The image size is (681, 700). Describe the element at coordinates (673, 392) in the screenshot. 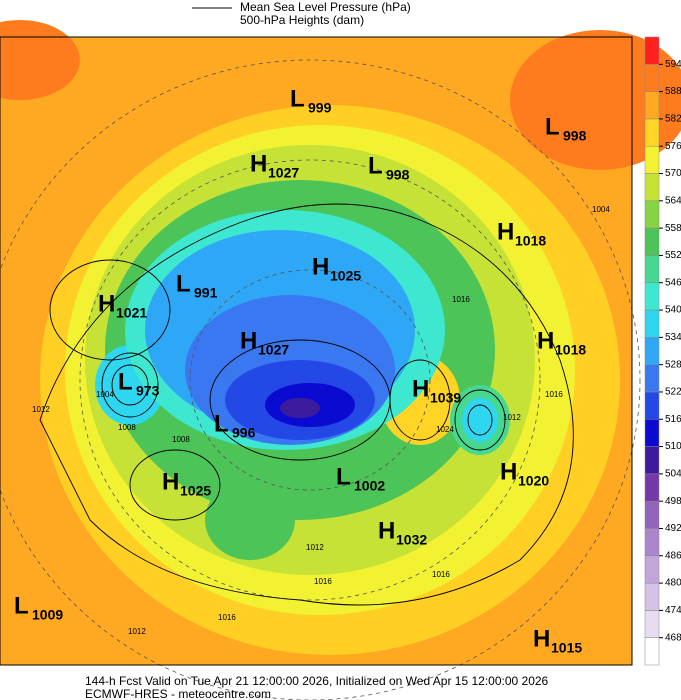

I see `colorbar-label: 522` at that location.